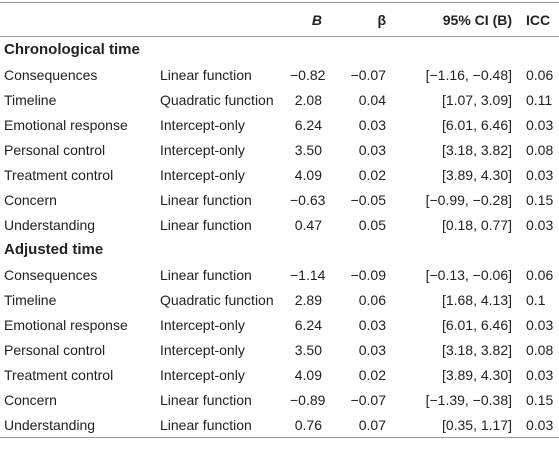 The width and height of the screenshot is (559, 474). Describe the element at coordinates (468, 274) in the screenshot. I see `ci-cell: [−0.13, −0.06]` at that location.